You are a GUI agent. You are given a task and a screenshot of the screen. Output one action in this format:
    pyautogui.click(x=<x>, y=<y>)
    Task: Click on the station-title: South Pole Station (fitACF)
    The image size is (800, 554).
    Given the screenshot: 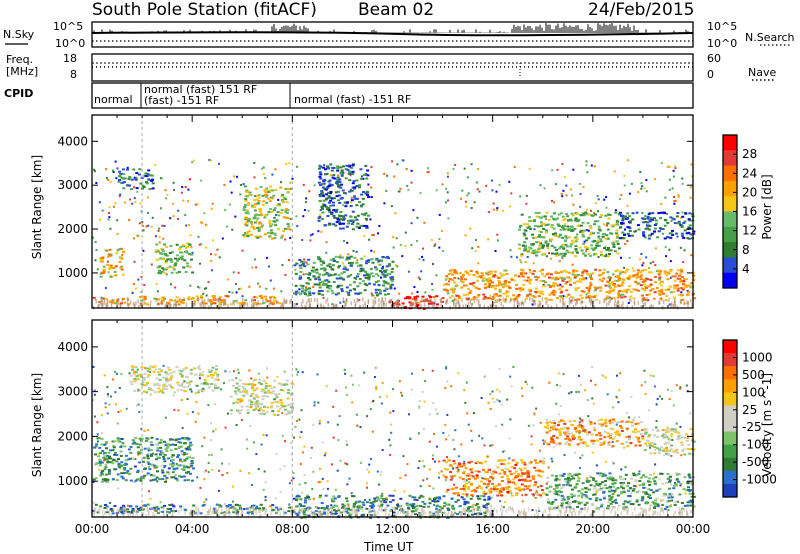 What is the action you would take?
    pyautogui.click(x=204, y=10)
    